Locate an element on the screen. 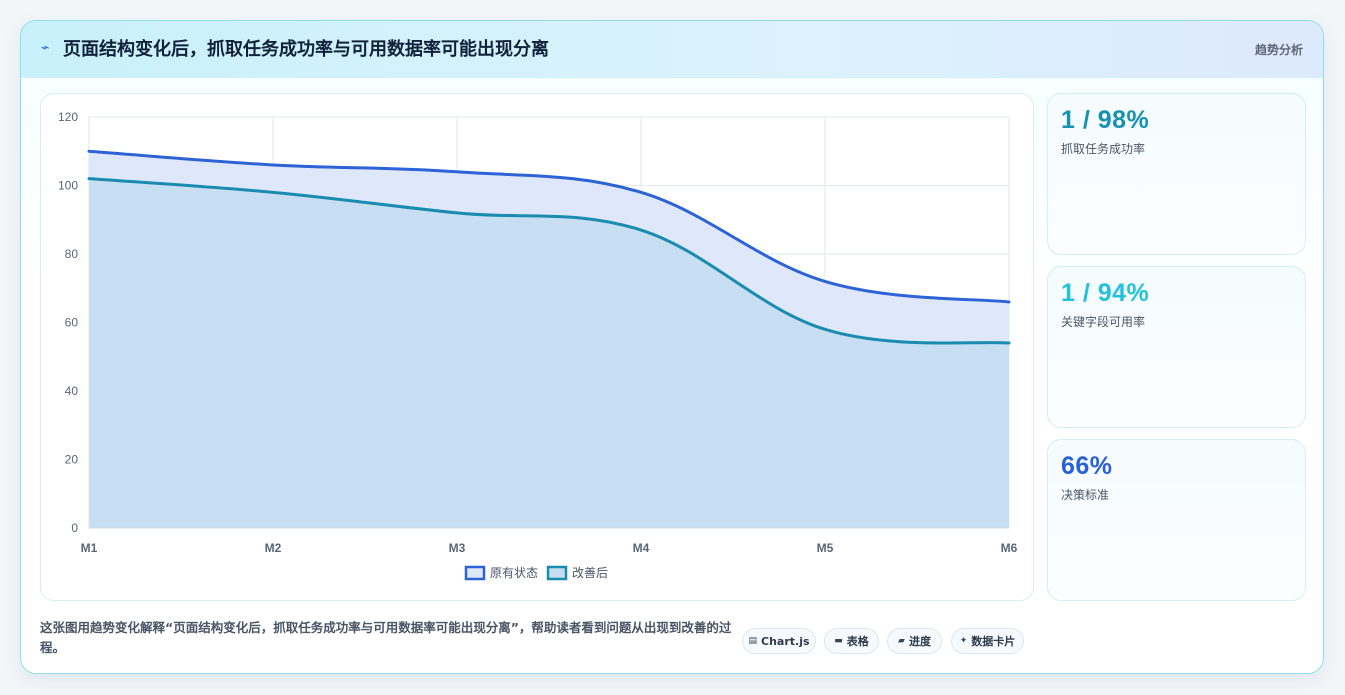 The image size is (1345, 695). trend-analysis-tag: 趋势分析 is located at coordinates (1278, 50).